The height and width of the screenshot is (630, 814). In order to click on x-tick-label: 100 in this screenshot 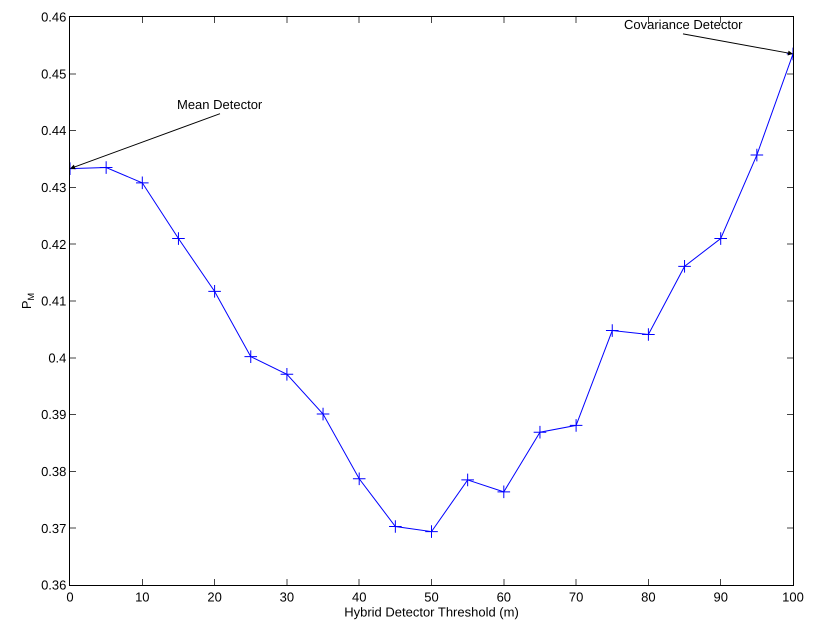, I will do `click(793, 597)`.